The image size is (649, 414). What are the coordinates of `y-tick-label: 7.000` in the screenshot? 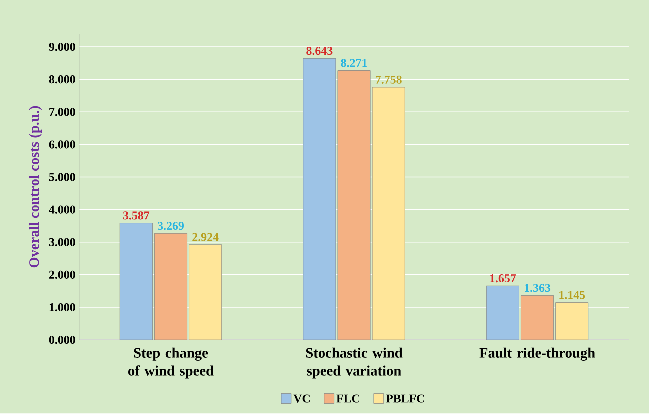 It's located at (63, 112).